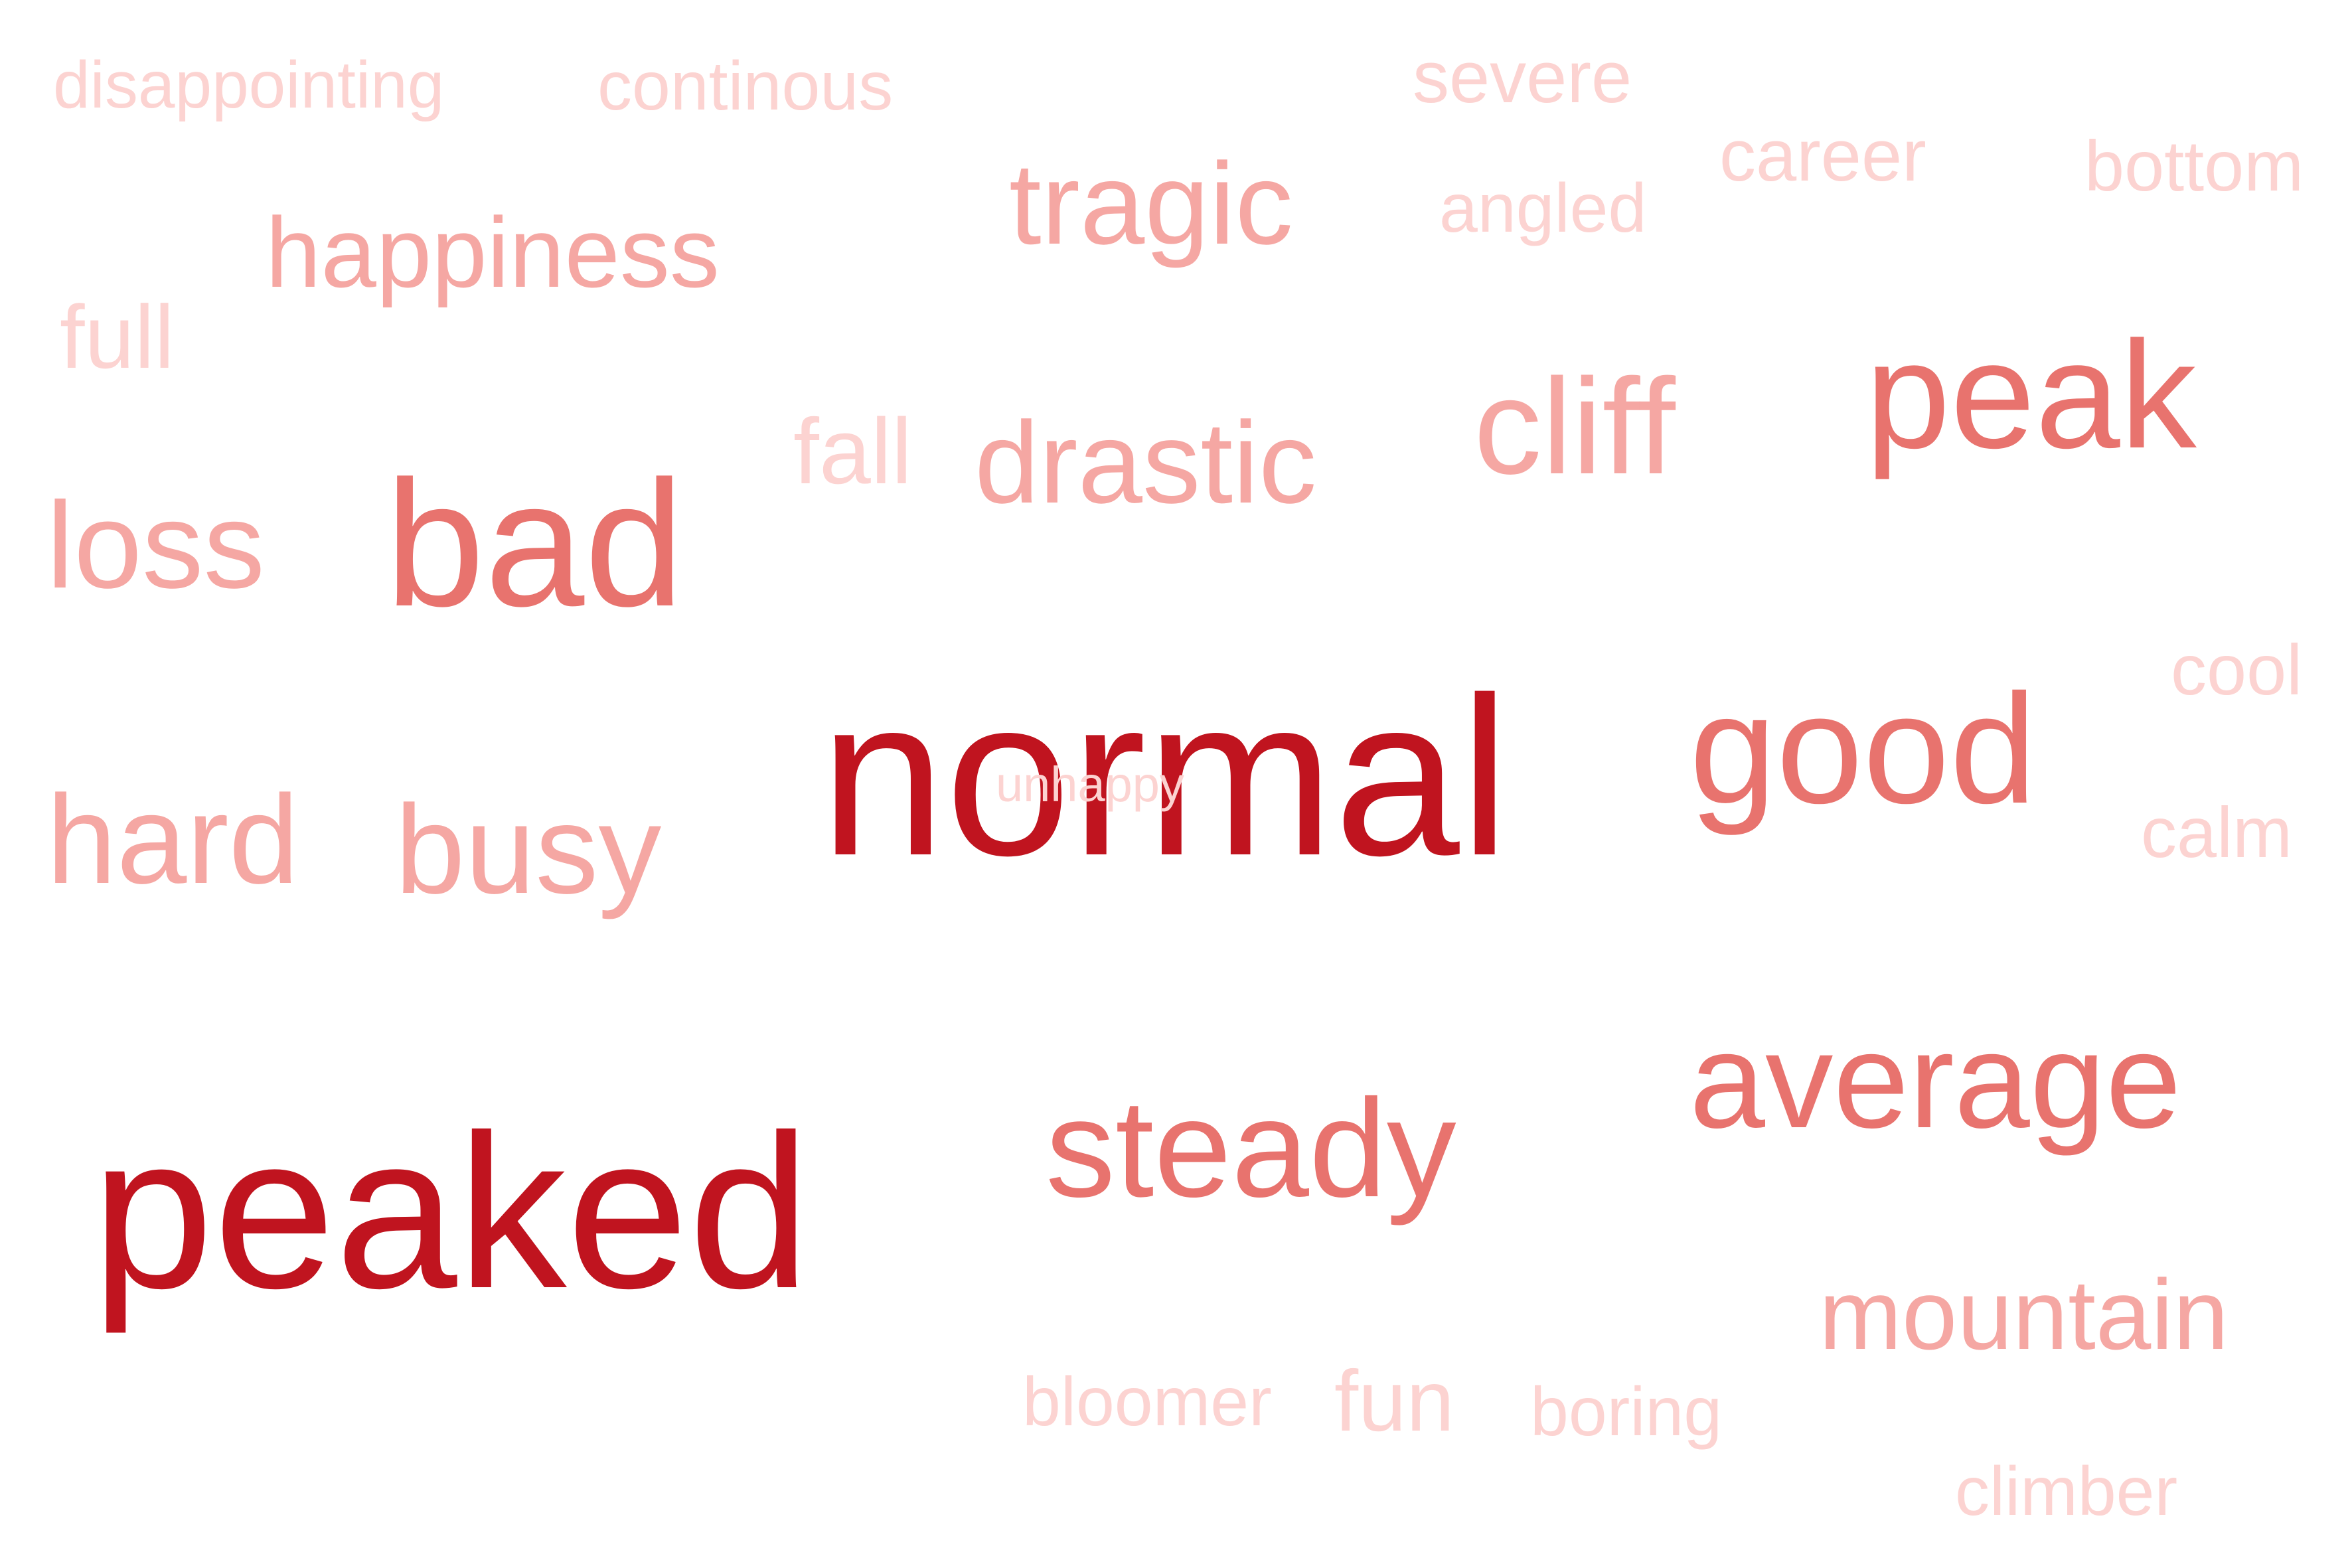 This screenshot has width=2352, height=1568. I want to click on word-bloomer: bloomer, so click(1147, 1402).